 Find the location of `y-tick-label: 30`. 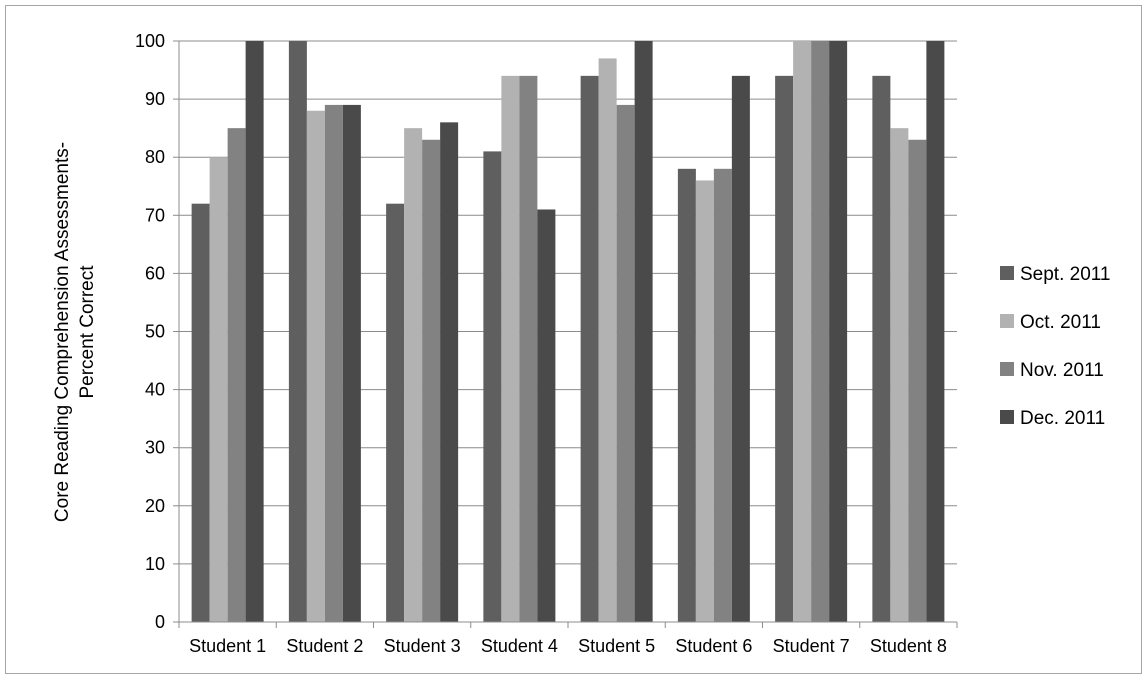

y-tick-label: 30 is located at coordinates (155, 448).